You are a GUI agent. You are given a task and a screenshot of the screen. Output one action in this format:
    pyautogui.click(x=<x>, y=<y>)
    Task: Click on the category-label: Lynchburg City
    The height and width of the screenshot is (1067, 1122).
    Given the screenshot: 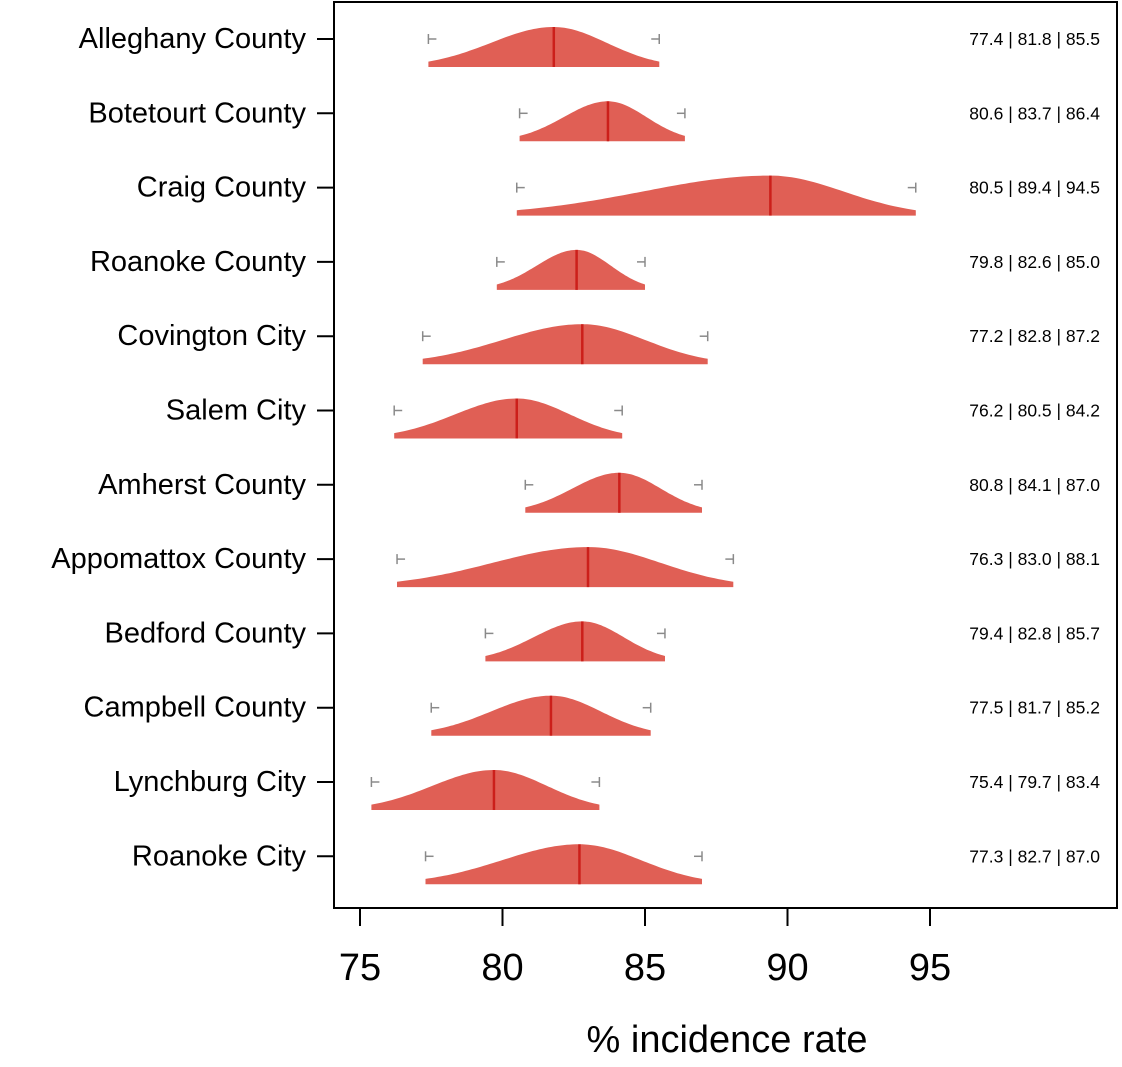 What is the action you would take?
    pyautogui.click(x=210, y=782)
    